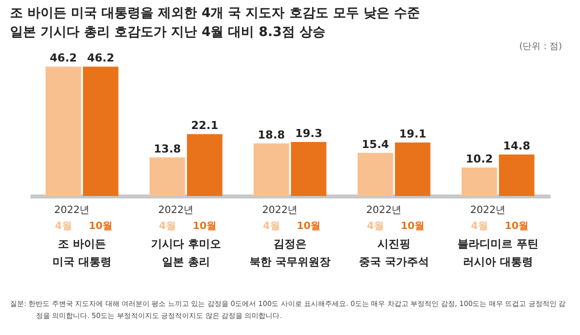 Image resolution: width=580 pixels, height=335 pixels. Describe the element at coordinates (186, 253) in the screenshot. I see `x-tick-label: 기시다 후미오 일본 총리` at that location.